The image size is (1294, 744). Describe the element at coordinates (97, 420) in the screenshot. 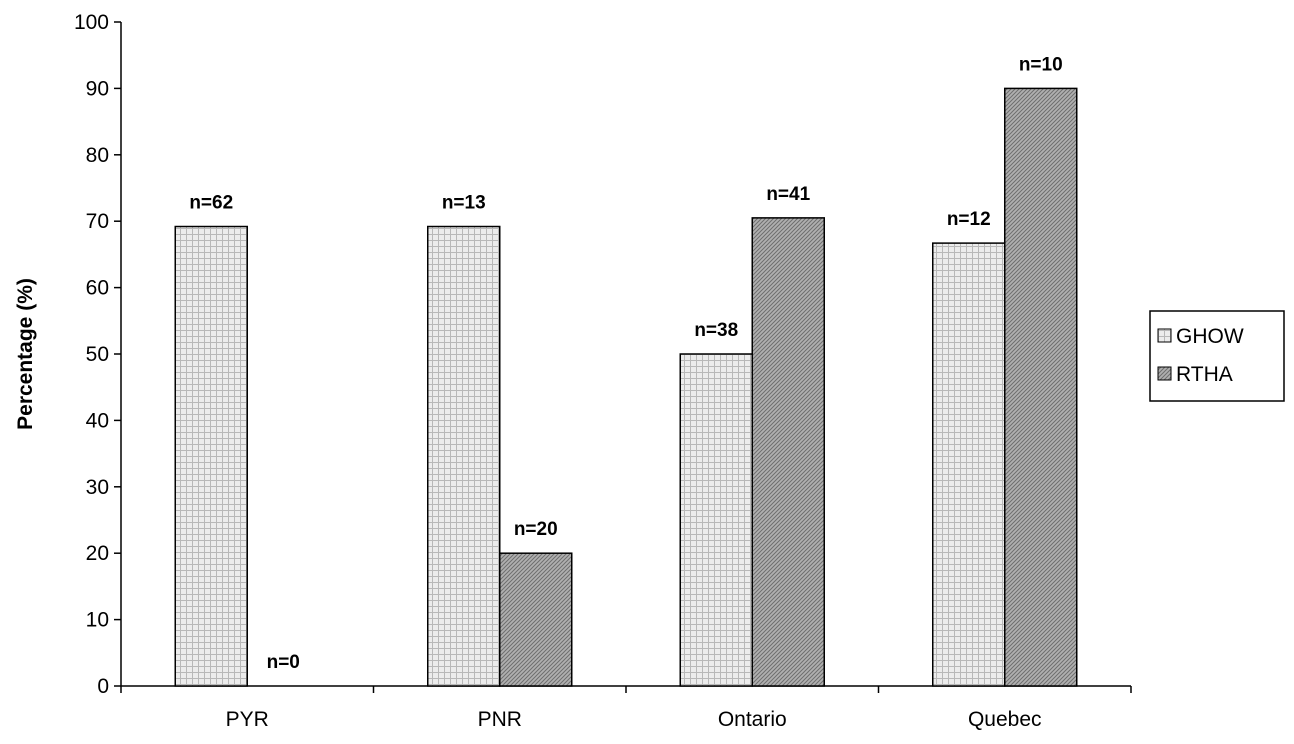

I see `y-tick-label: 40` at that location.